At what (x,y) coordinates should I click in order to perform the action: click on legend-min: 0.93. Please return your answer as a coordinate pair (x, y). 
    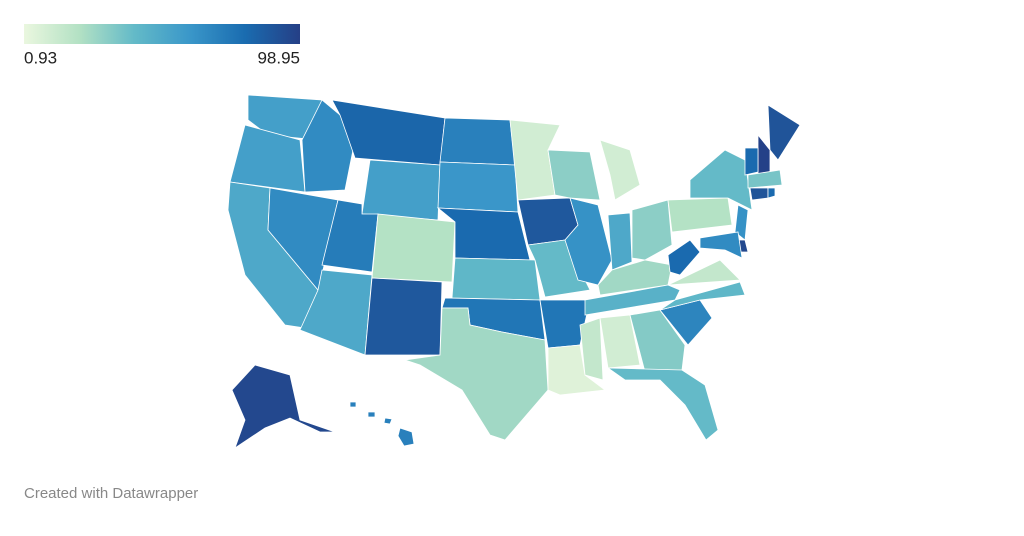
    Looking at the image, I should click on (40, 57).